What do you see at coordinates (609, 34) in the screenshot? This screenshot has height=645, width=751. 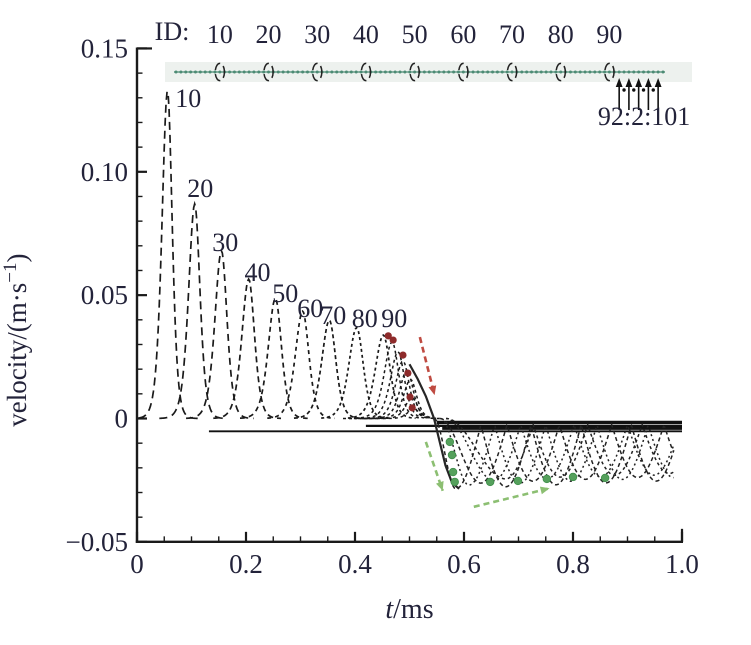 I see `id-row-label: 90` at bounding box center [609, 34].